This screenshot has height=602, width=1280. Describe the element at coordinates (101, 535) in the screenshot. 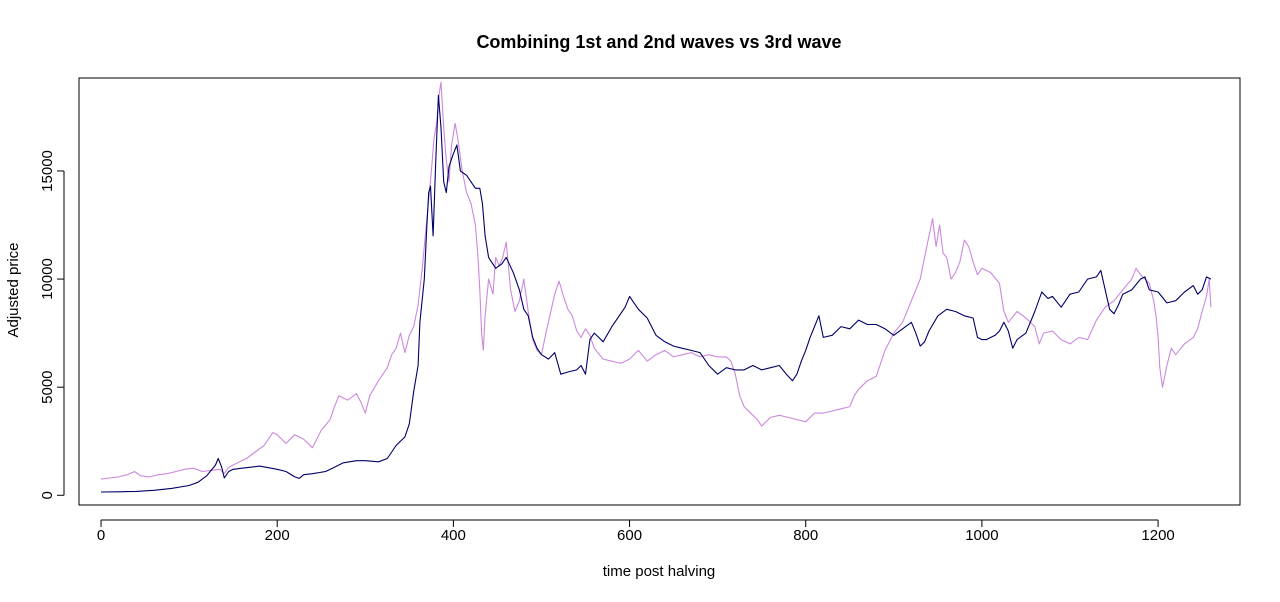

I see `x-tick-label: 0` at that location.